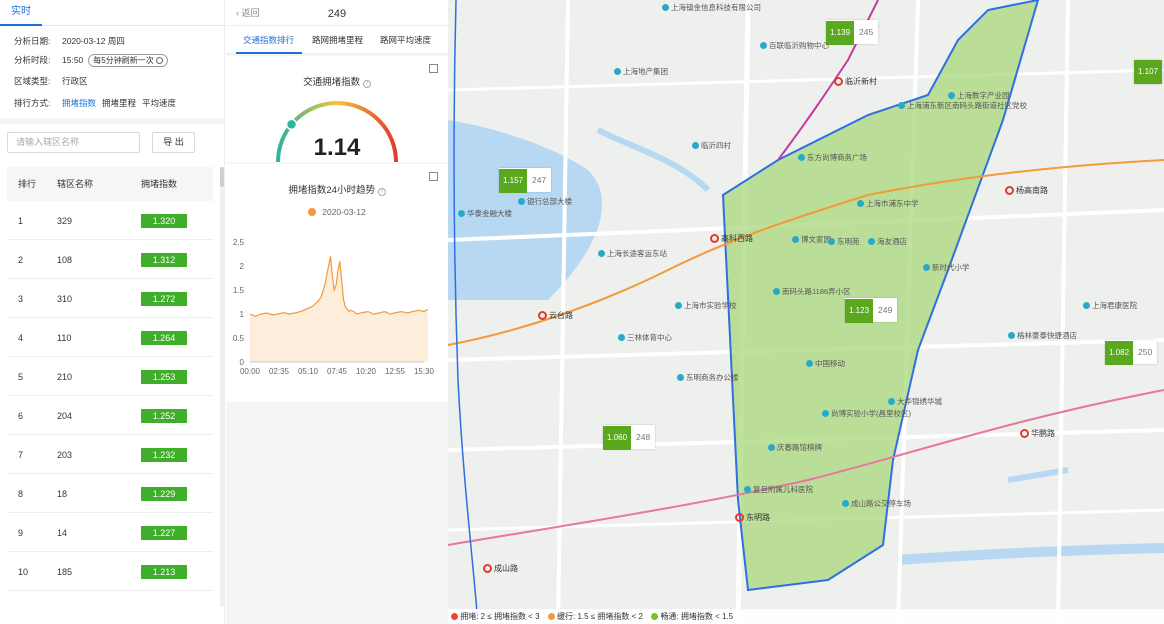 The width and height of the screenshot is (1164, 624). I want to click on metro-station: 杨高南路, so click(1026, 190).